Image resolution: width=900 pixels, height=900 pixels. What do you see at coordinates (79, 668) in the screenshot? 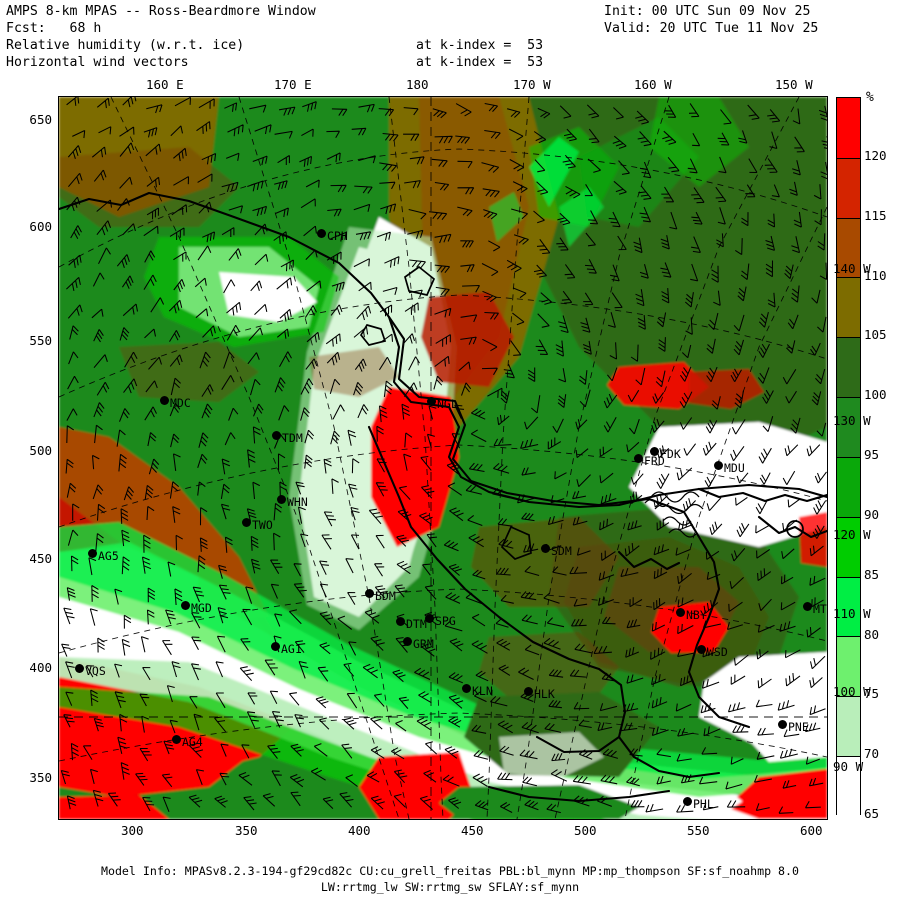
I see `station-dot-icon` at bounding box center [79, 668].